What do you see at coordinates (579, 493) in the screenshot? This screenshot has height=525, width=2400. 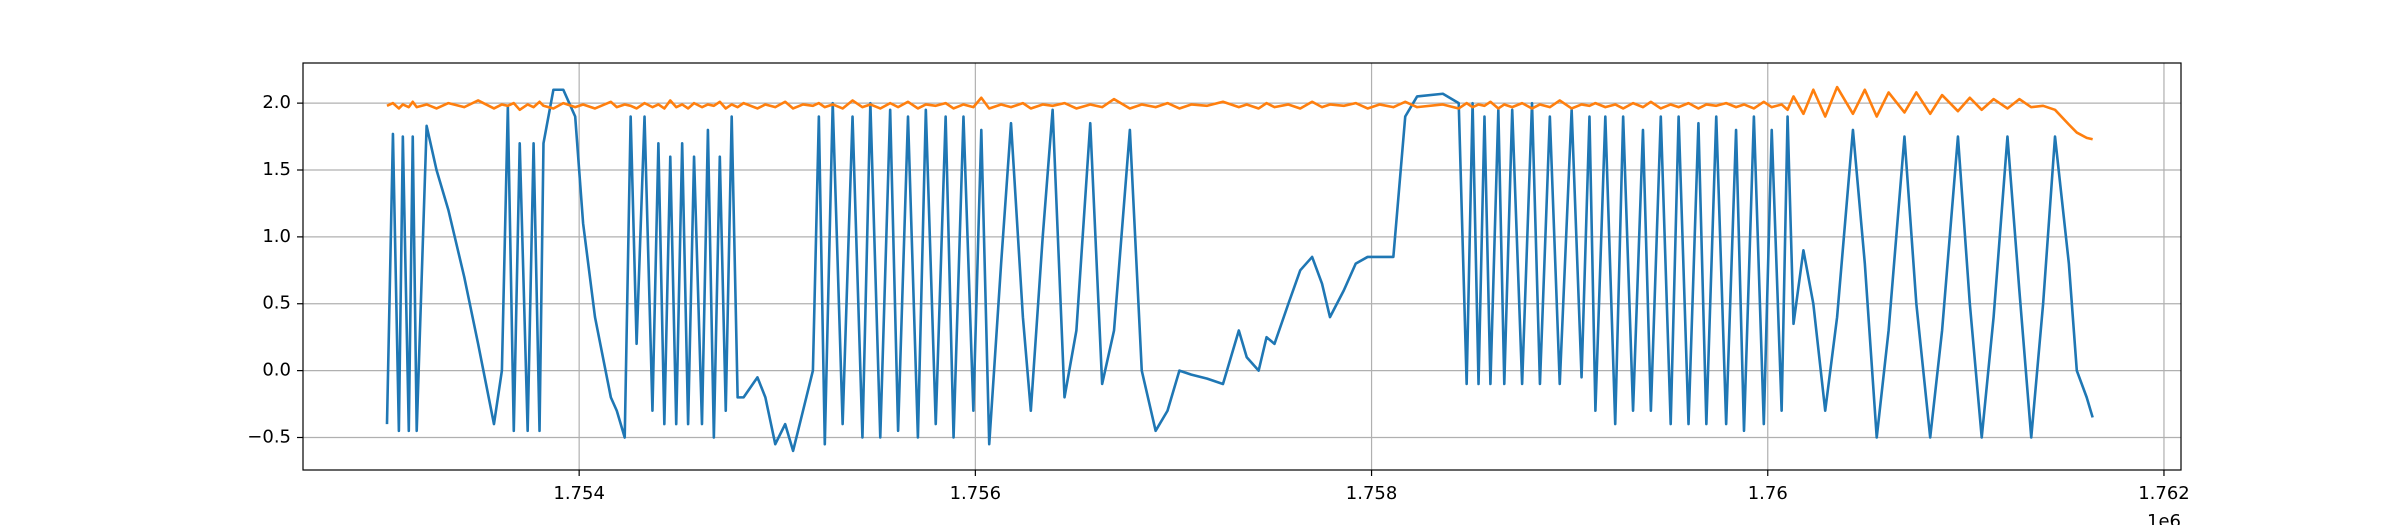 I see `x-tick-label: 1.754` at bounding box center [579, 493].